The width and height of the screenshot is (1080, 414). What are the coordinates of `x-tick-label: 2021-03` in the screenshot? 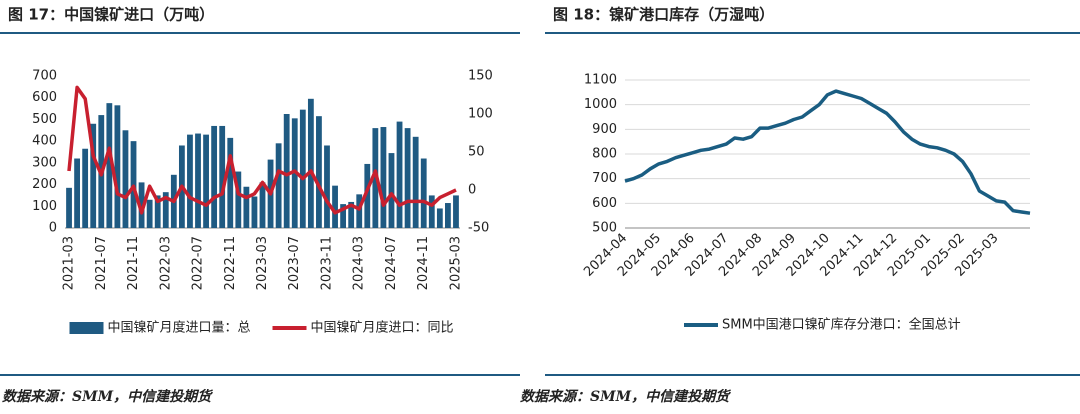 It's located at (69, 263).